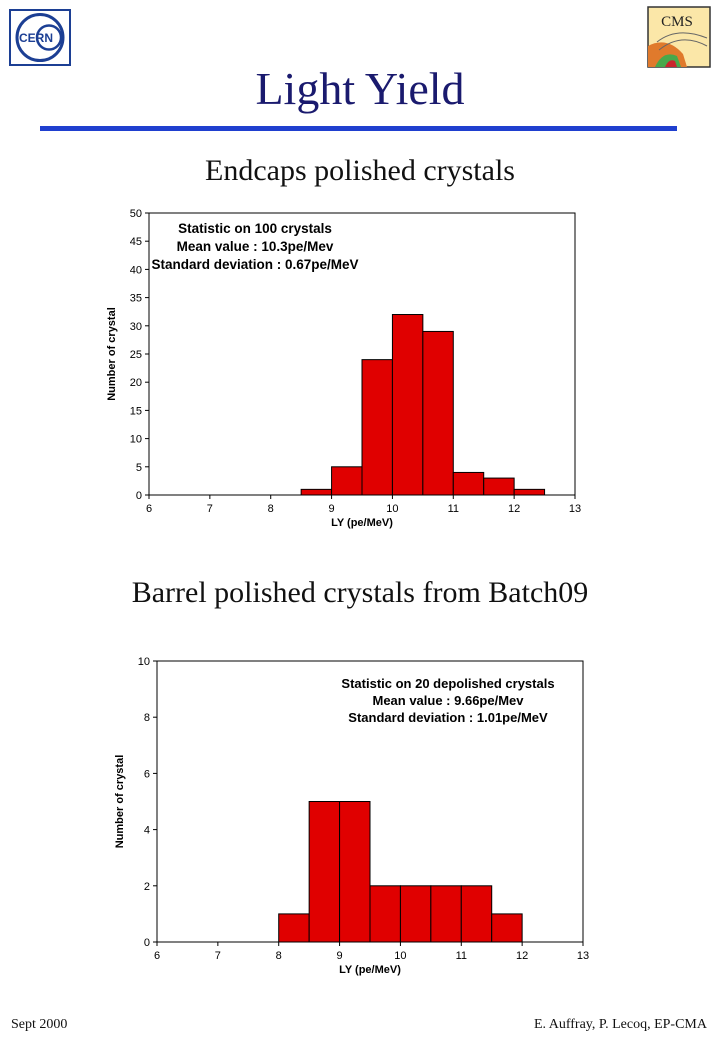  I want to click on cern-logo-text: CERN, so click(36, 38).